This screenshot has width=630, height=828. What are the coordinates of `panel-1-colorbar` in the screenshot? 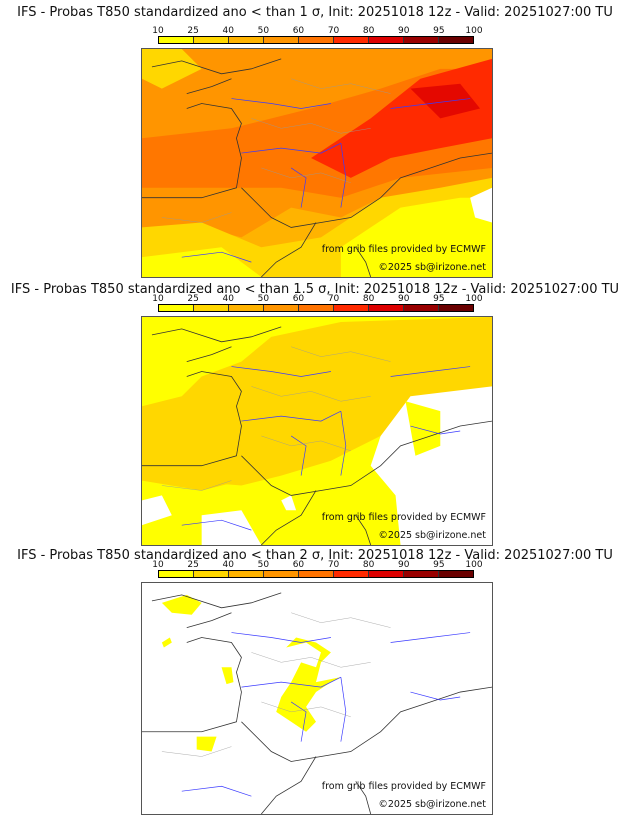 It's located at (316, 40).